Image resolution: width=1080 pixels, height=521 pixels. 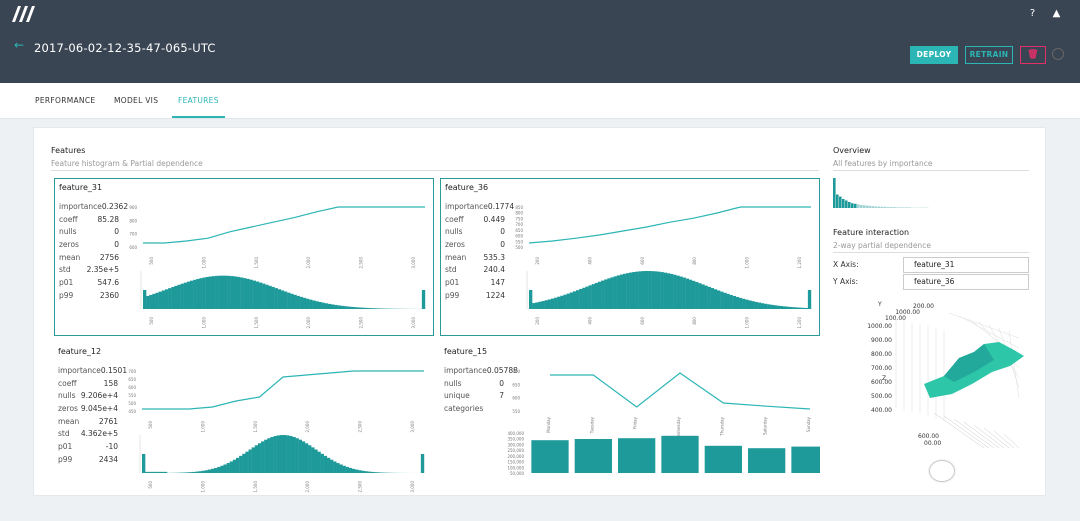 I want to click on stat-value: 0.2362, so click(x=115, y=206).